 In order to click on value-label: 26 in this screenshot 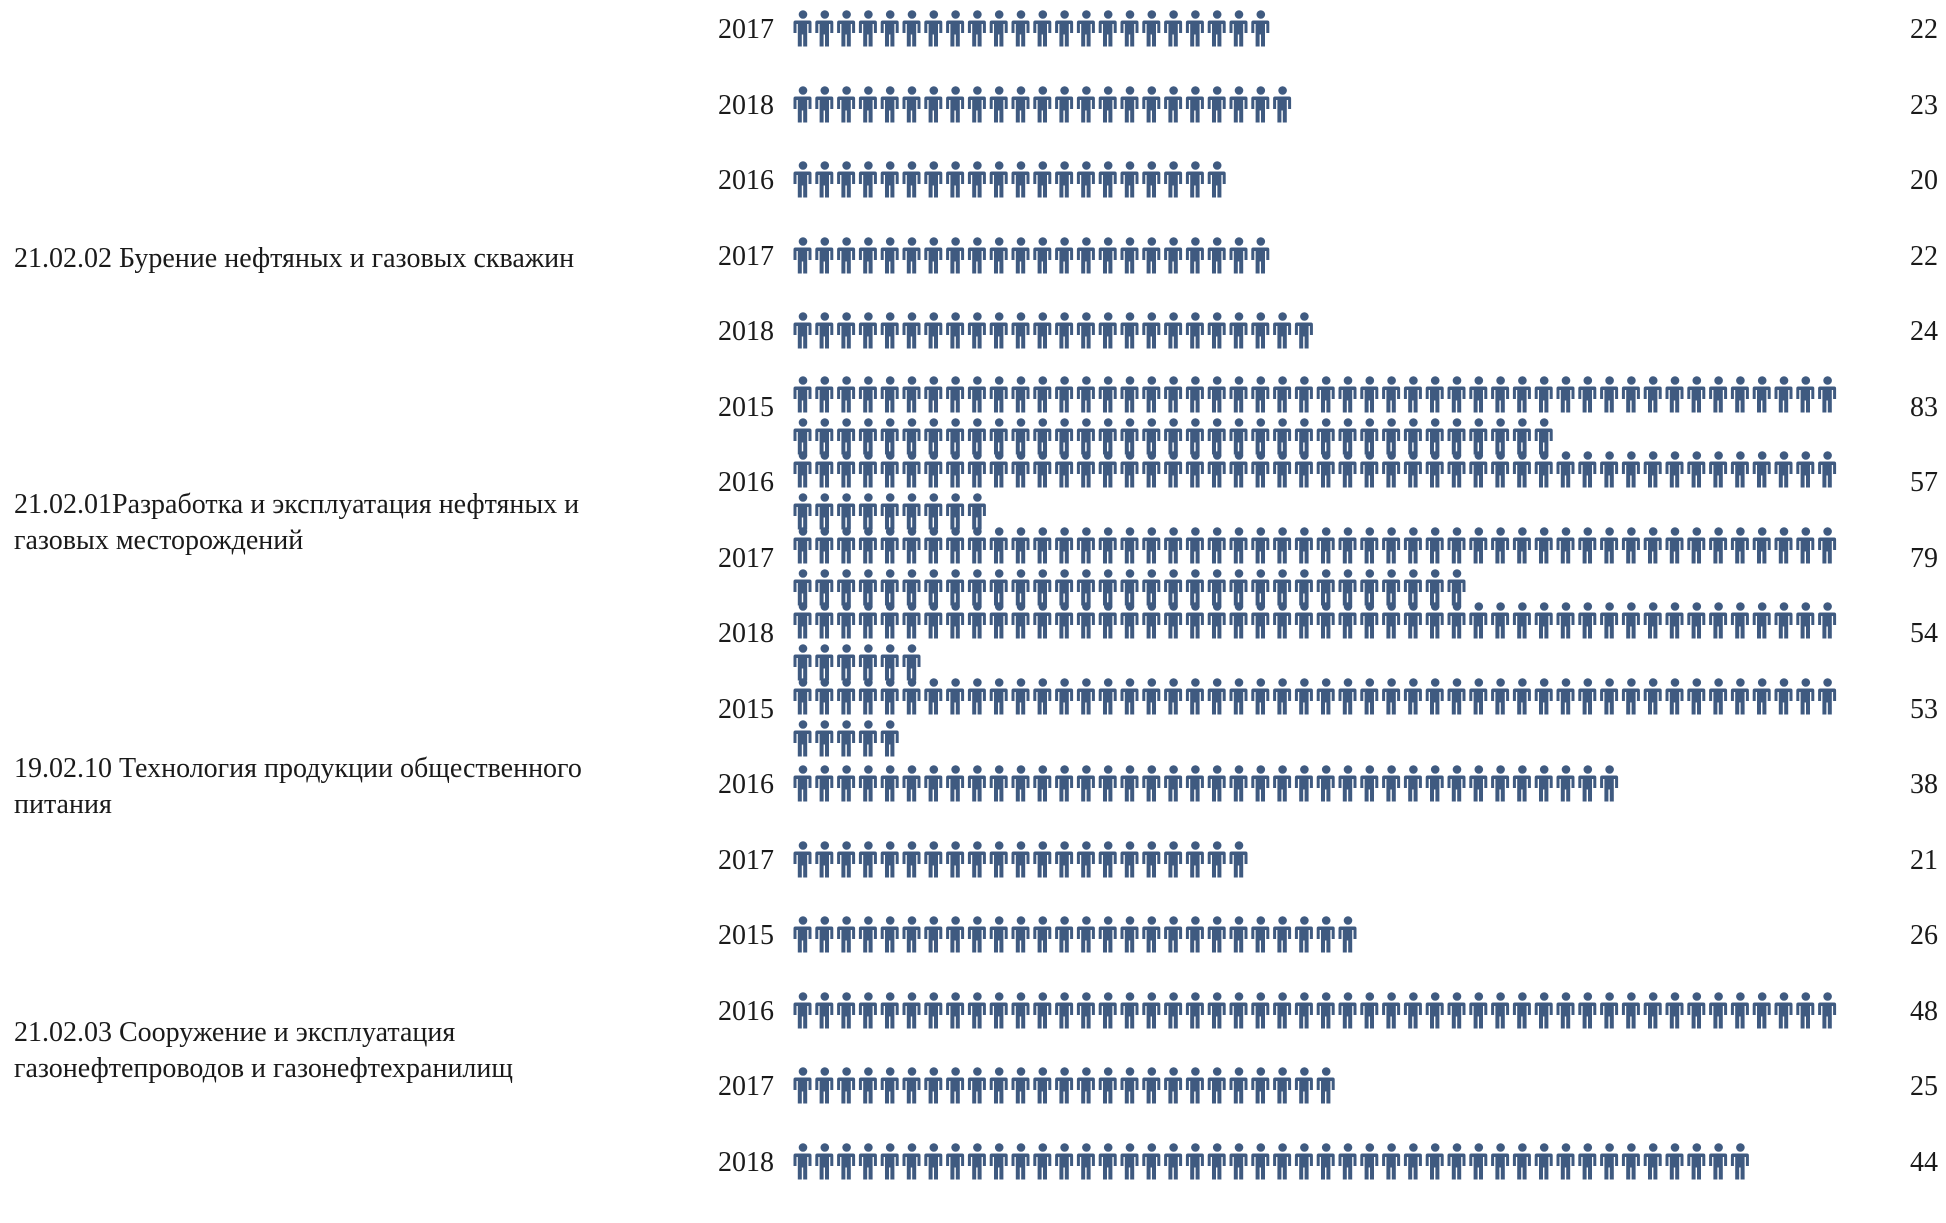, I will do `click(1924, 935)`.